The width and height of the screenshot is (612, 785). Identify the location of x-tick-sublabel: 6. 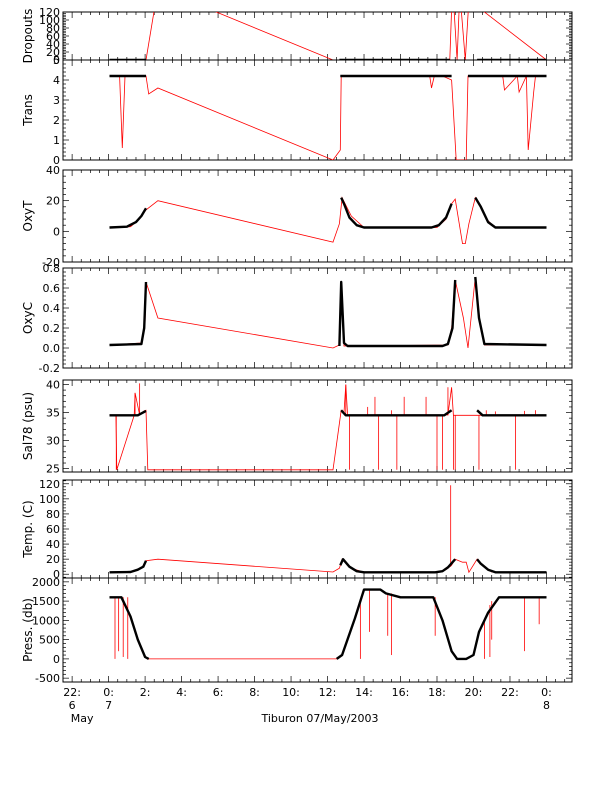
(72, 705).